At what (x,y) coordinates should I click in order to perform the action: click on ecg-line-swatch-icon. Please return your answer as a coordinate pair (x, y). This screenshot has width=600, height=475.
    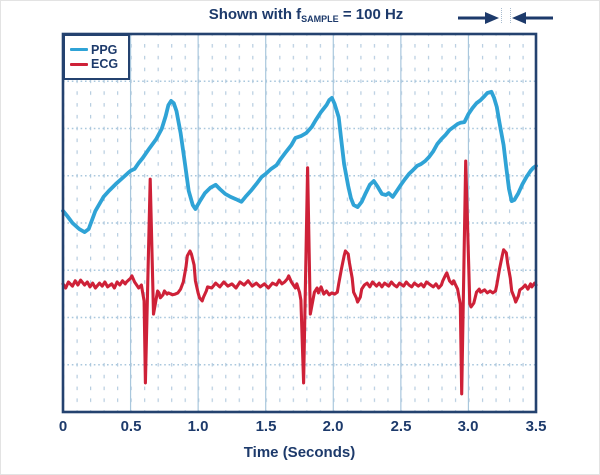
    Looking at the image, I should click on (79, 64).